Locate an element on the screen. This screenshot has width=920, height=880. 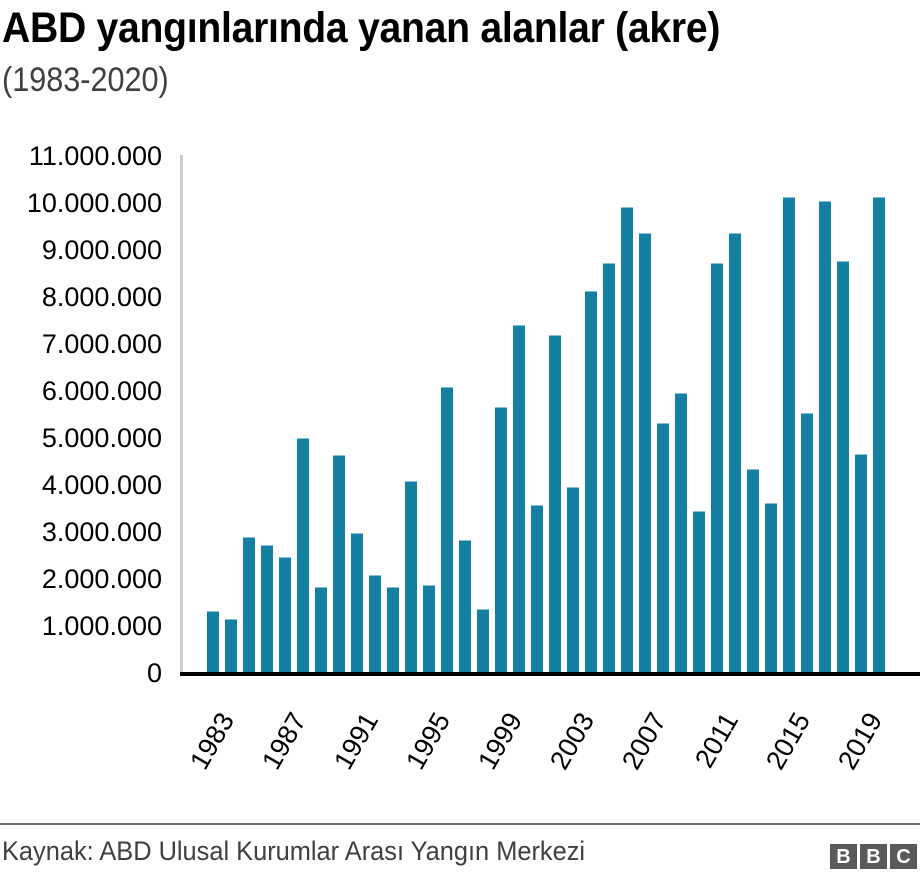
bar-2019 is located at coordinates (861, 563).